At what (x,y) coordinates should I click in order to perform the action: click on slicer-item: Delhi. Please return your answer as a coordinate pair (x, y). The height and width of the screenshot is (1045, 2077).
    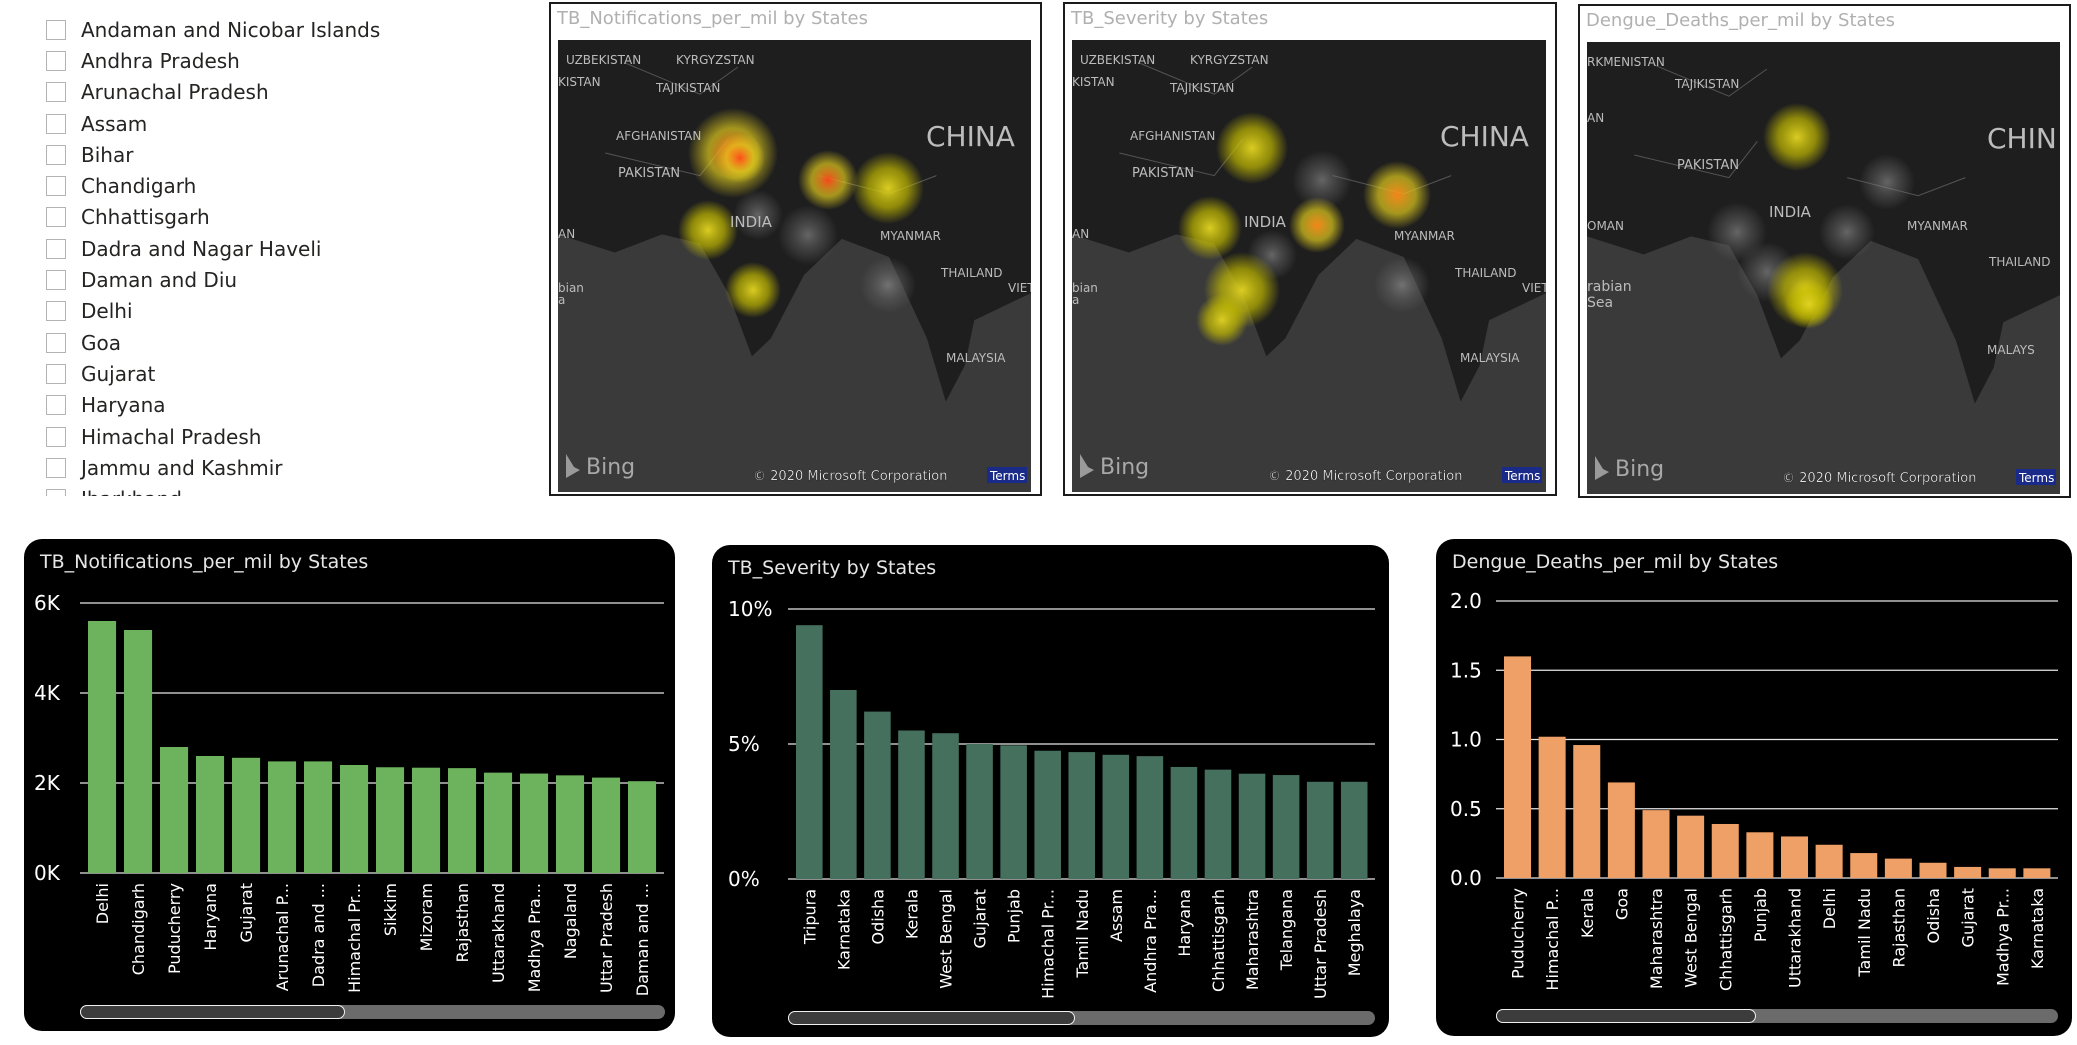
    Looking at the image, I should click on (275, 311).